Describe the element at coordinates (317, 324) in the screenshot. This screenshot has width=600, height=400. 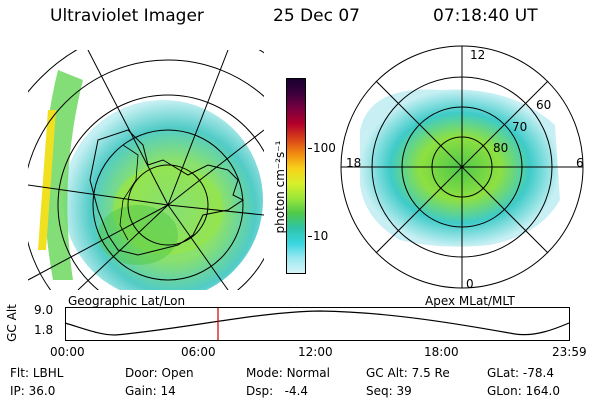
I see `altitude-plot` at that location.